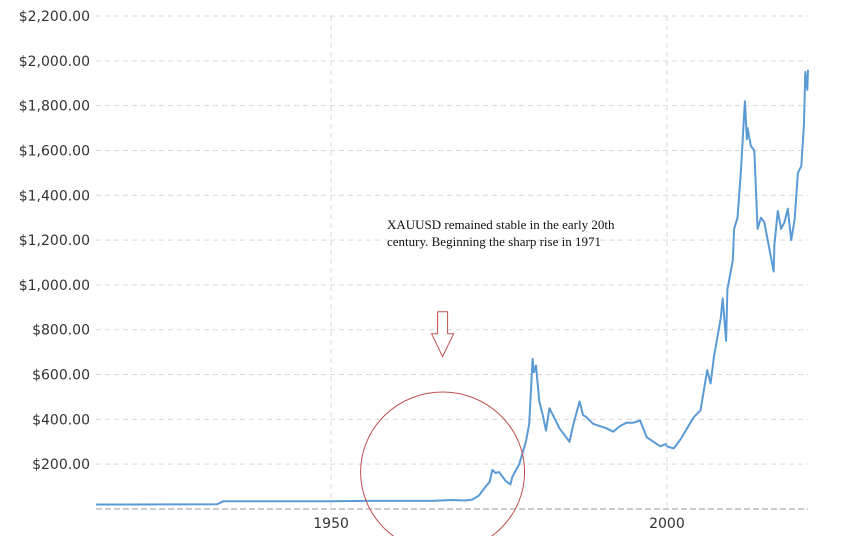  What do you see at coordinates (54, 196) in the screenshot?
I see `y-tick-label: $1,400.00` at bounding box center [54, 196].